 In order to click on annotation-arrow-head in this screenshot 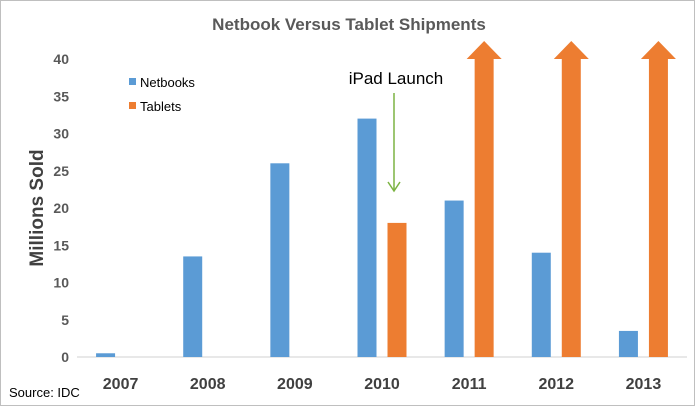, I will do `click(394, 187)`.